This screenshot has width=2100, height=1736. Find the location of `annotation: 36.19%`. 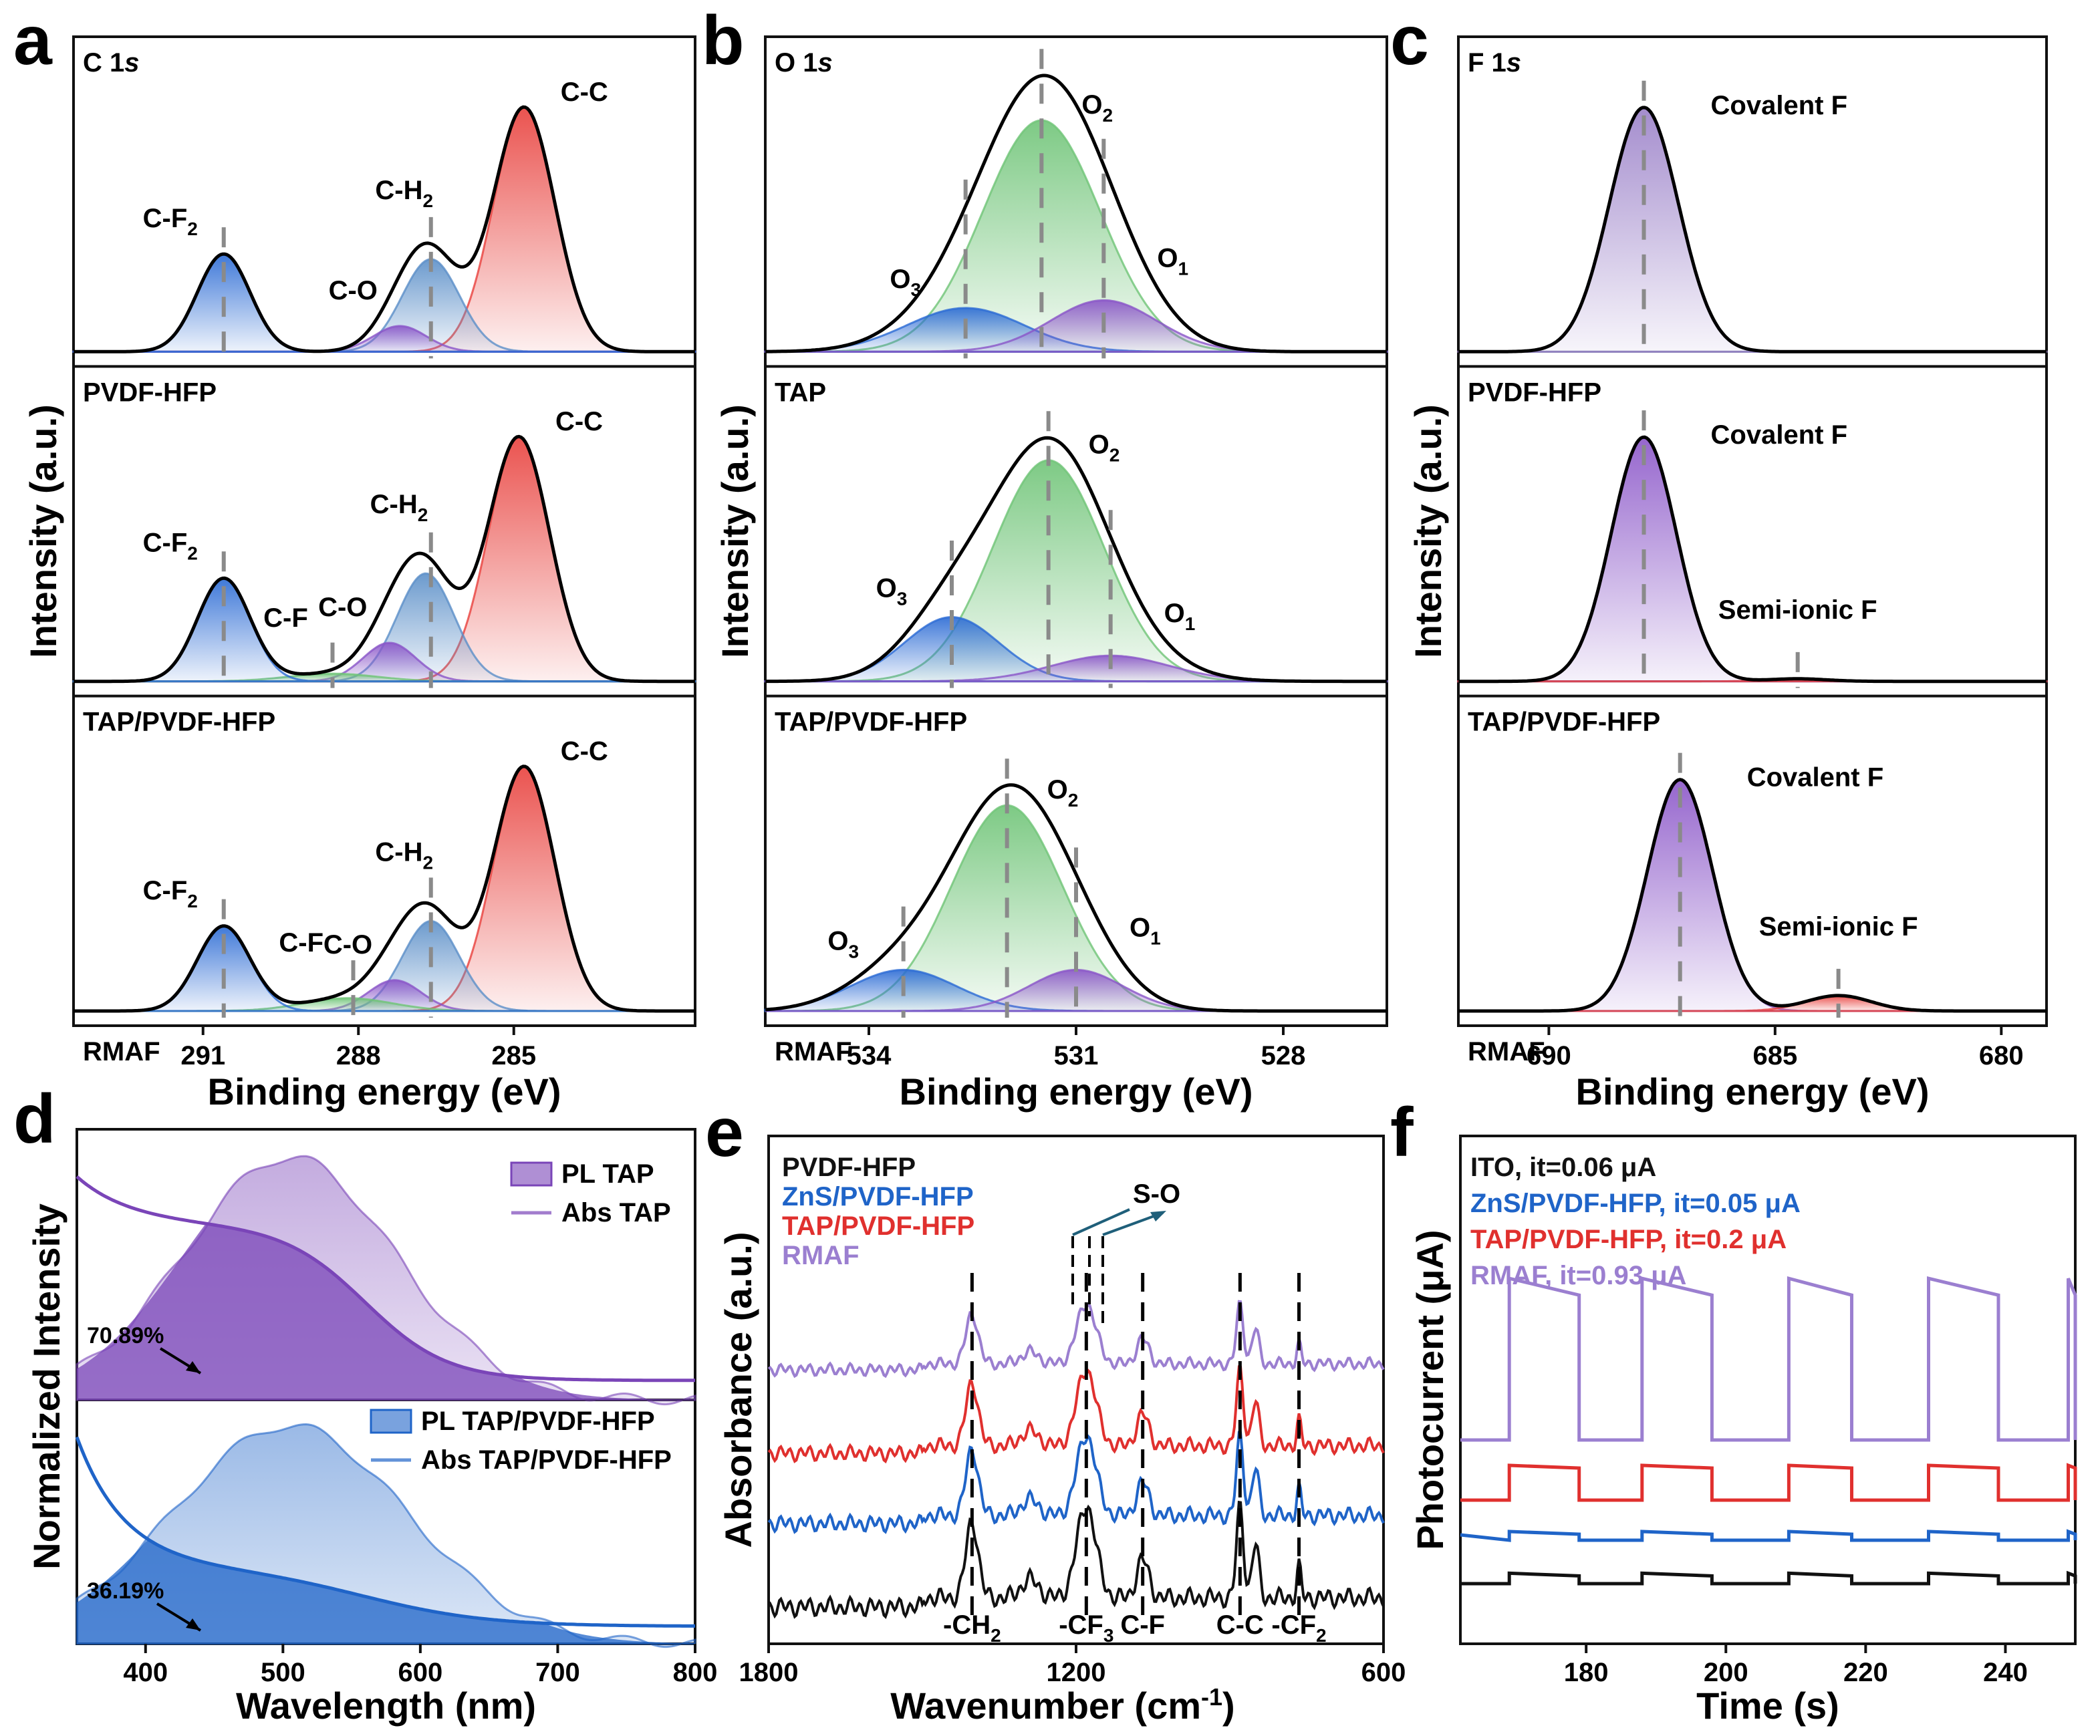

annotation: 36.19% is located at coordinates (125, 1591).